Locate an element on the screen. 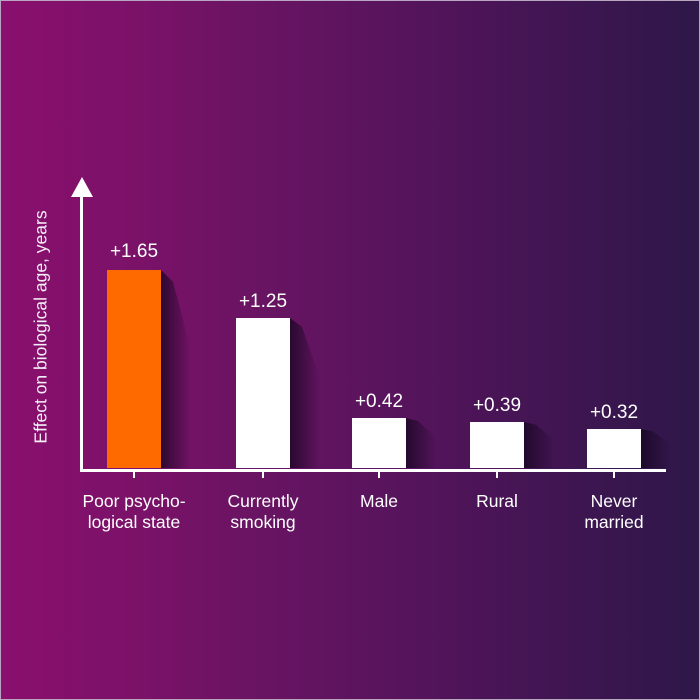 Image resolution: width=700 pixels, height=700 pixels. category-label-line: Rural is located at coordinates (497, 501).